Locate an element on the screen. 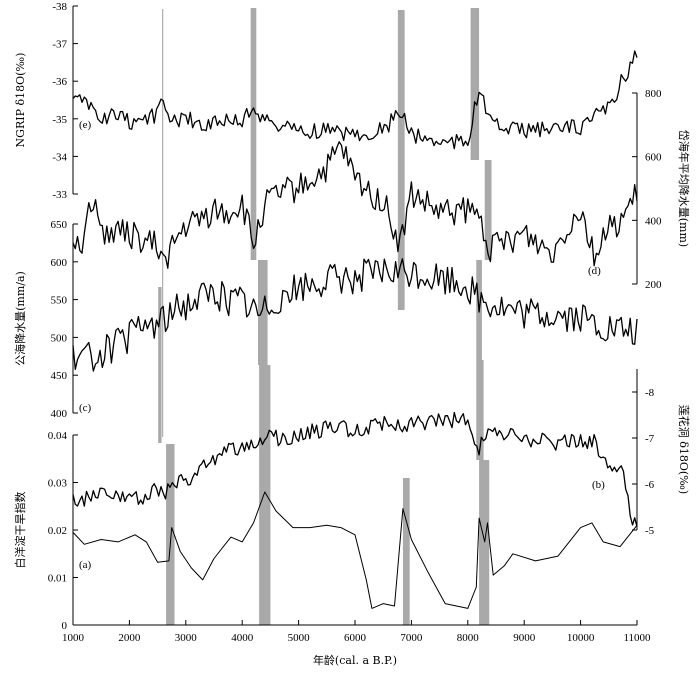 The height and width of the screenshot is (676, 700). y-tick-label-c: 500 is located at coordinates (59, 338).